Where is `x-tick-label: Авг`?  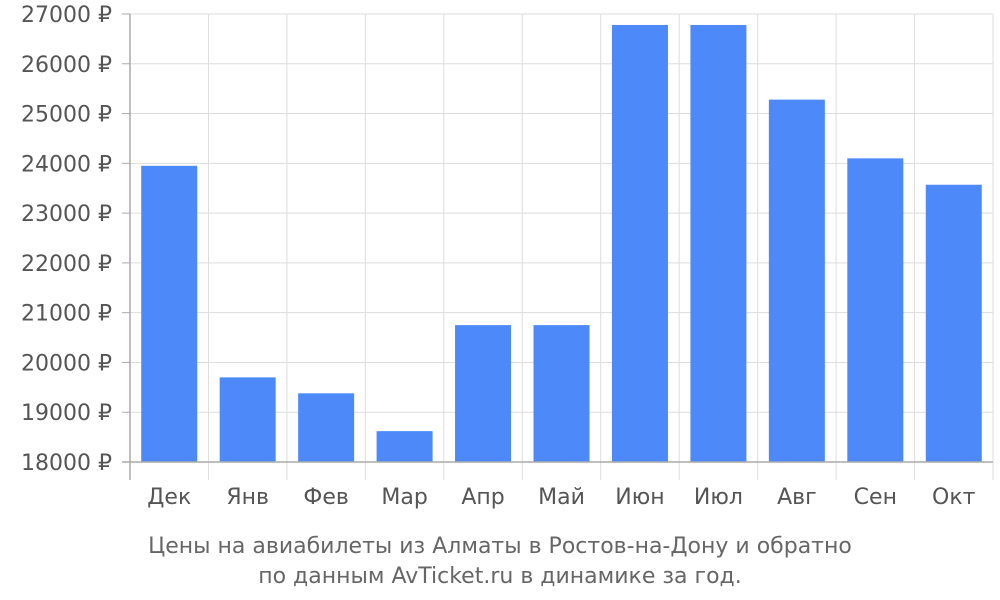 x-tick-label: Авг is located at coordinates (797, 497).